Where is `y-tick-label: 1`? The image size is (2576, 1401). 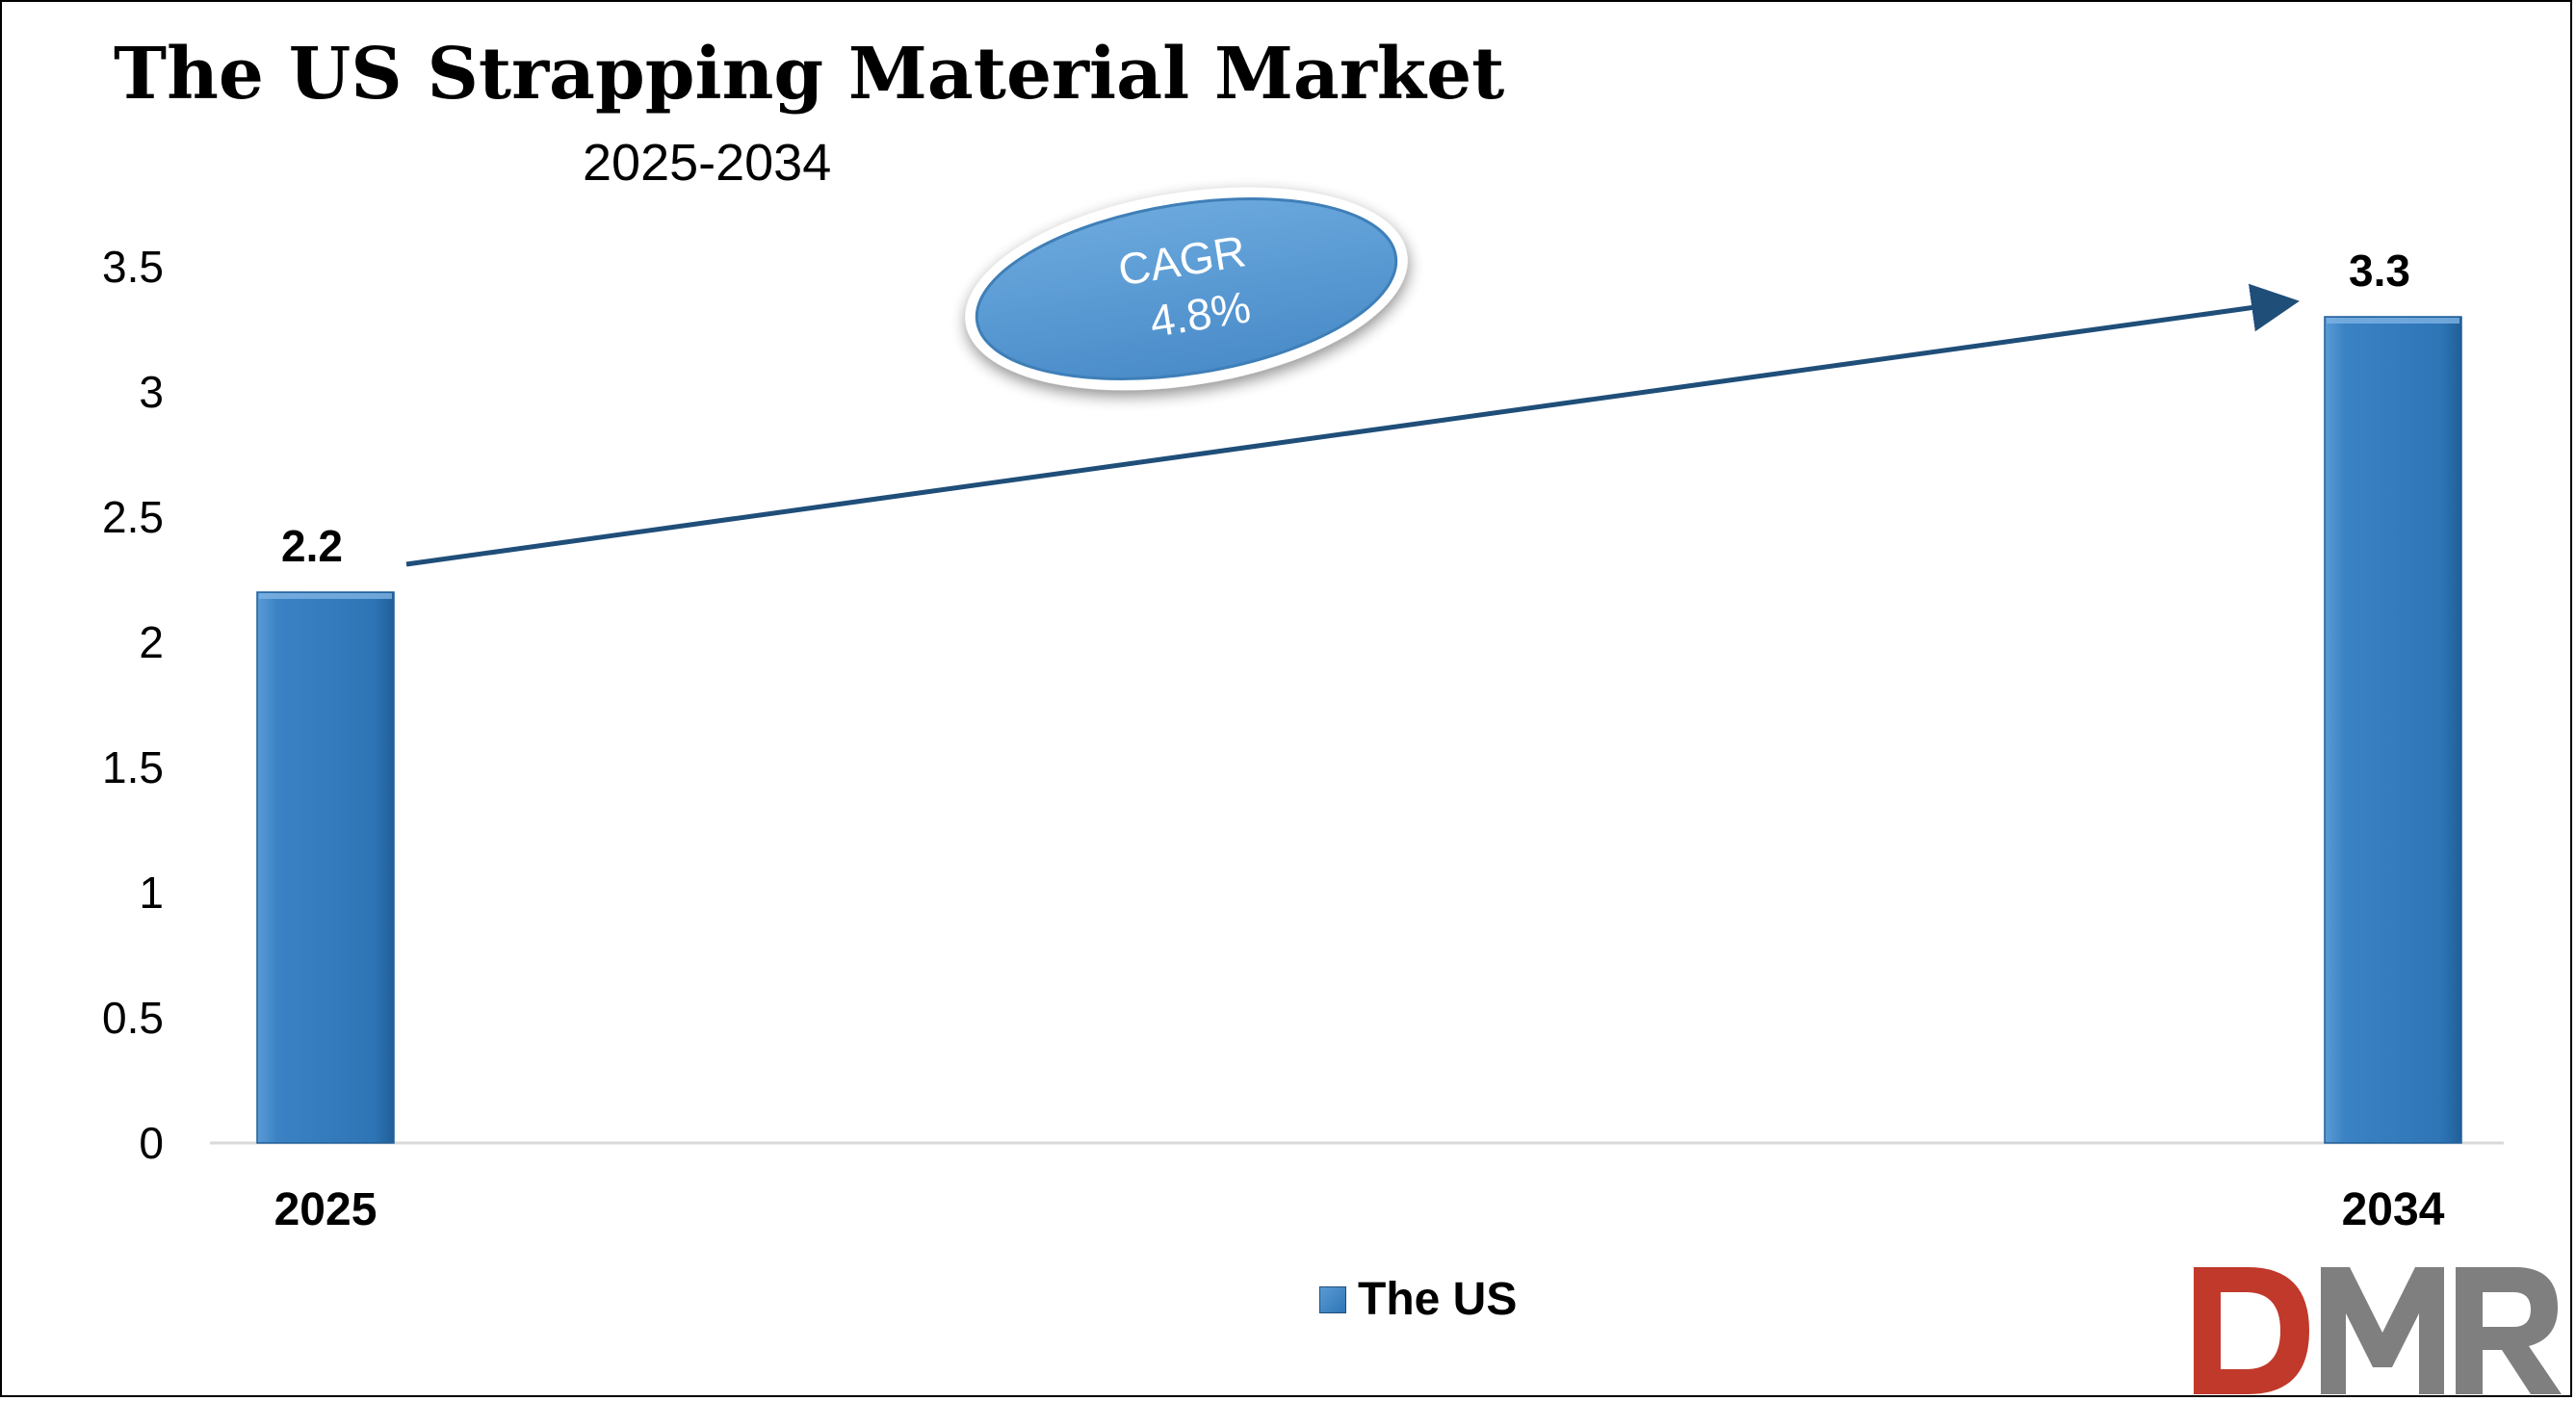
y-tick-label: 1 is located at coordinates (151, 893).